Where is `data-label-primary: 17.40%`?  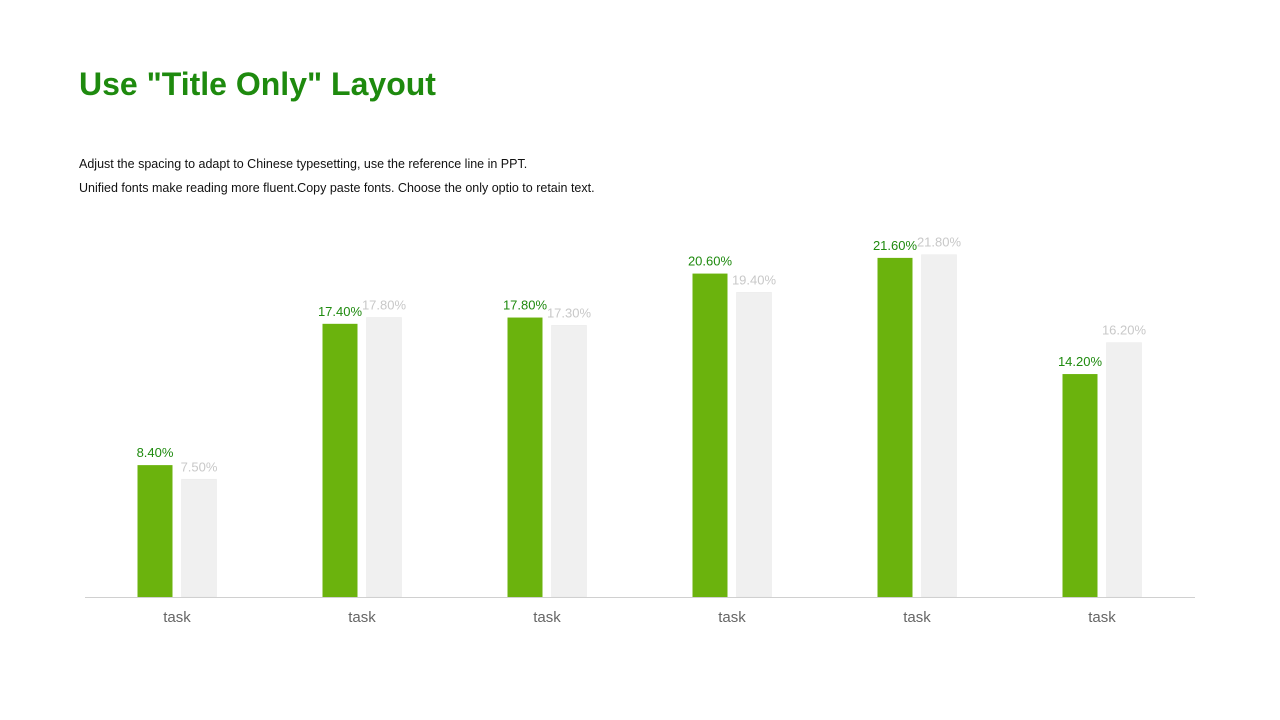 data-label-primary: 17.40% is located at coordinates (340, 311).